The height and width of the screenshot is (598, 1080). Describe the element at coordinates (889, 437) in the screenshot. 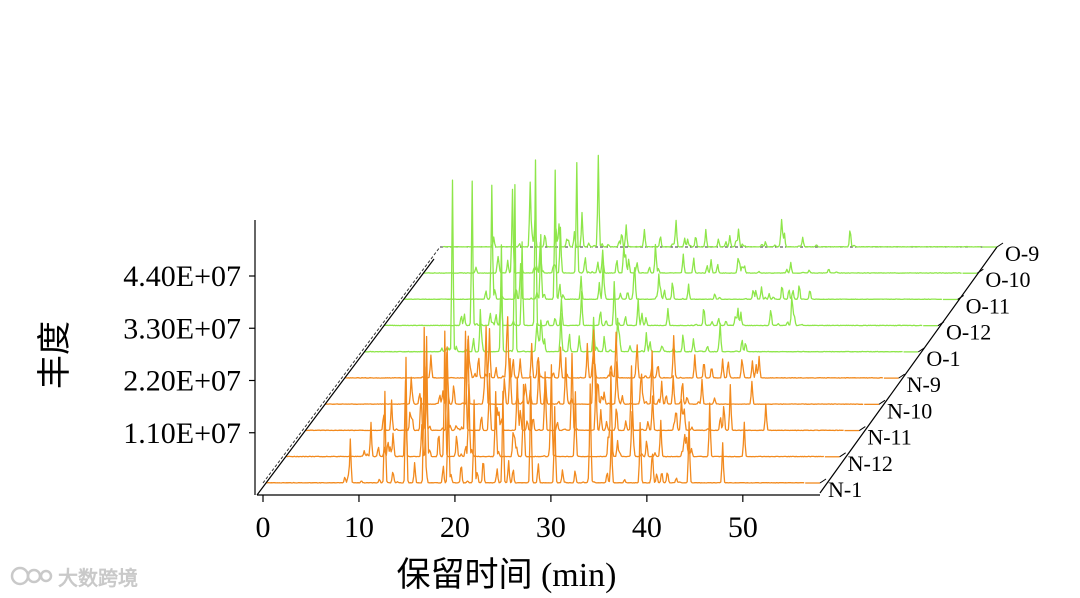

I see `series-label-n-11: N-11` at that location.